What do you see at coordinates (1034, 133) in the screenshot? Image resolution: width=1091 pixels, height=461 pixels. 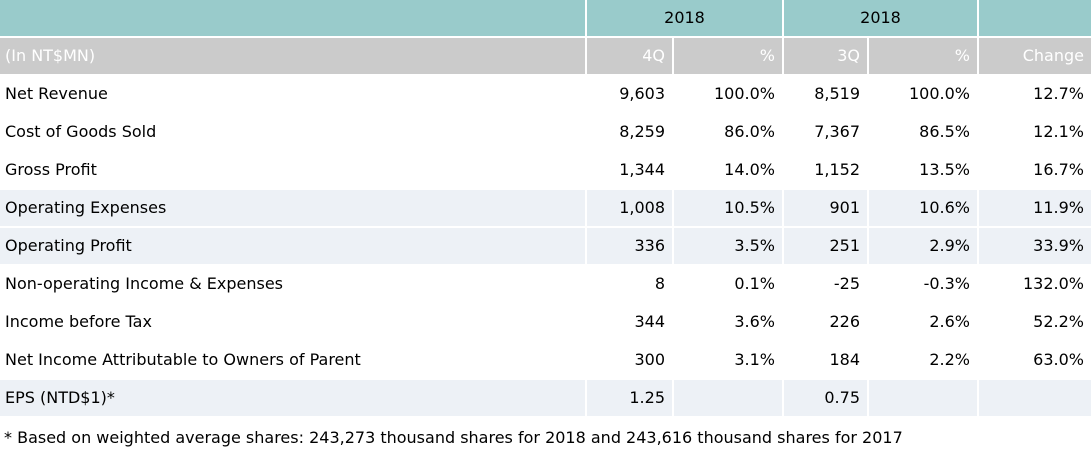 I see `cell-change: 12.1%` at bounding box center [1034, 133].